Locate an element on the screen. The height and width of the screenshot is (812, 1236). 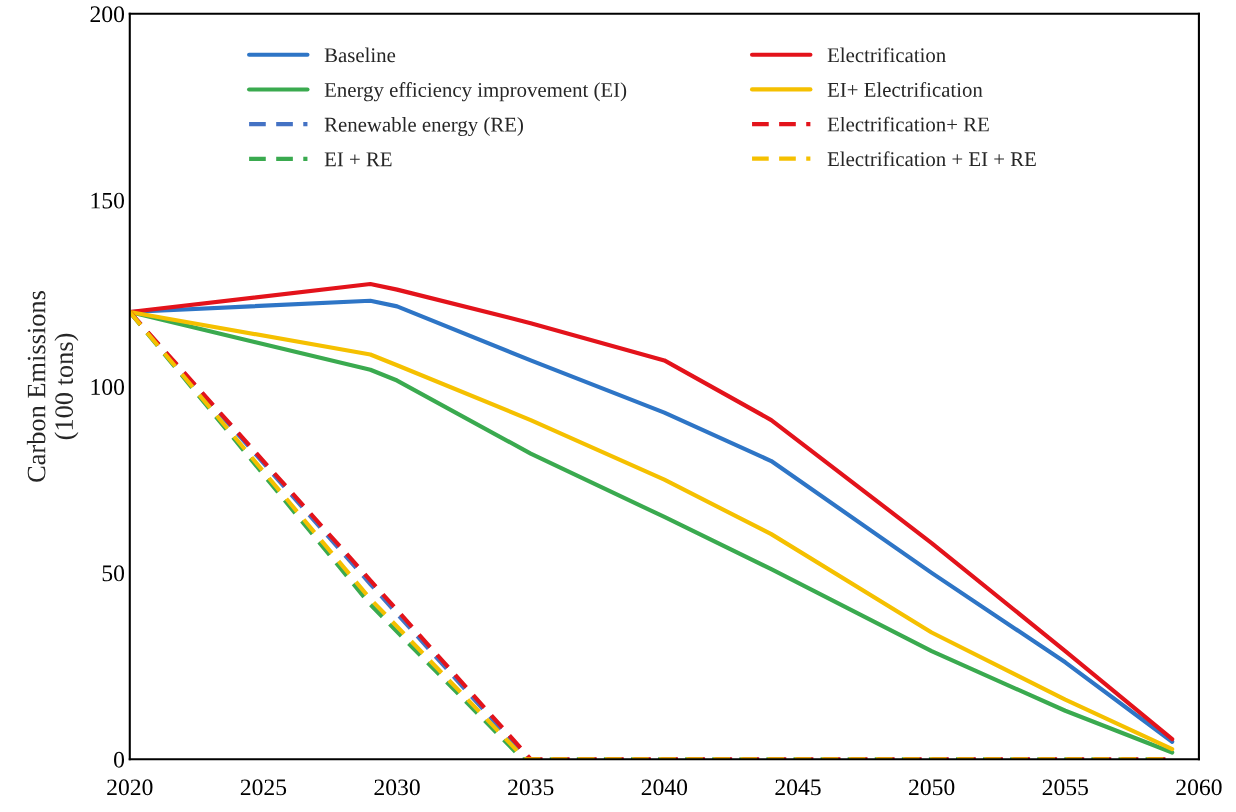
legend-label: Baseline is located at coordinates (360, 55).